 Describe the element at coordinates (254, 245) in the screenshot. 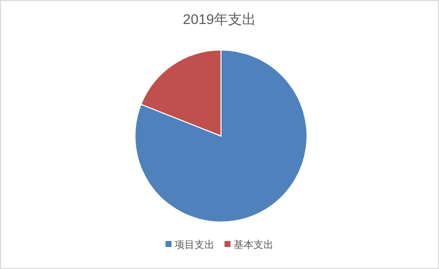

I see `legend-label: 基本支出` at that location.